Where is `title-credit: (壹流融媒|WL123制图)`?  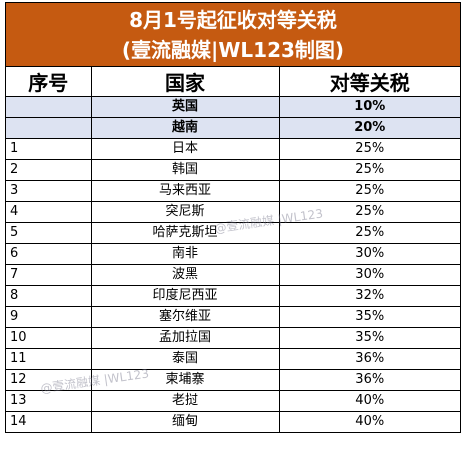 title-credit: (壹流融媒|WL123制图) is located at coordinates (233, 50).